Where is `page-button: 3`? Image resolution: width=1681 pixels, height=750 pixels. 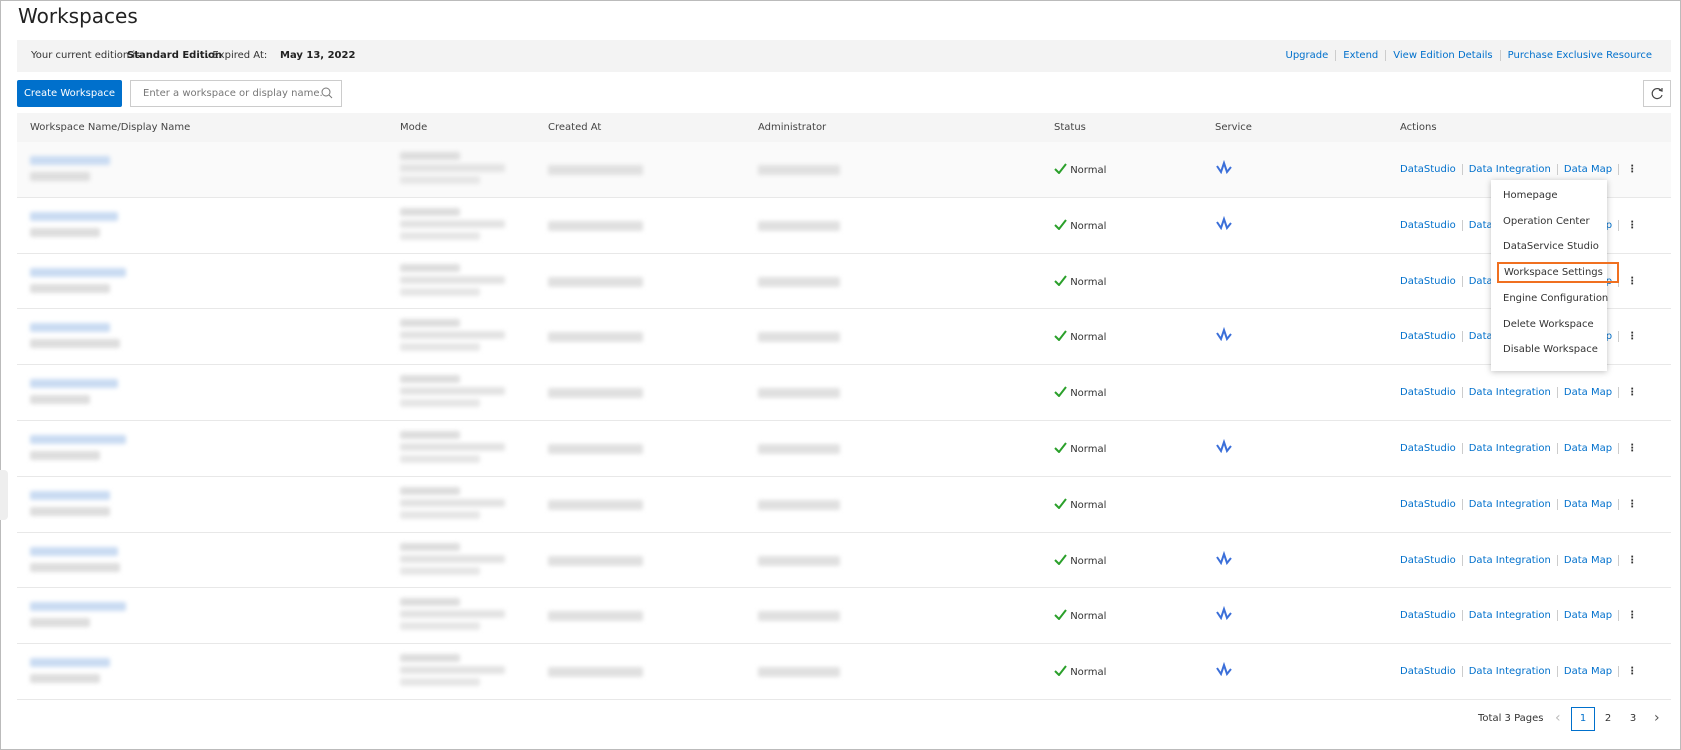 page-button: 3 is located at coordinates (1633, 718).